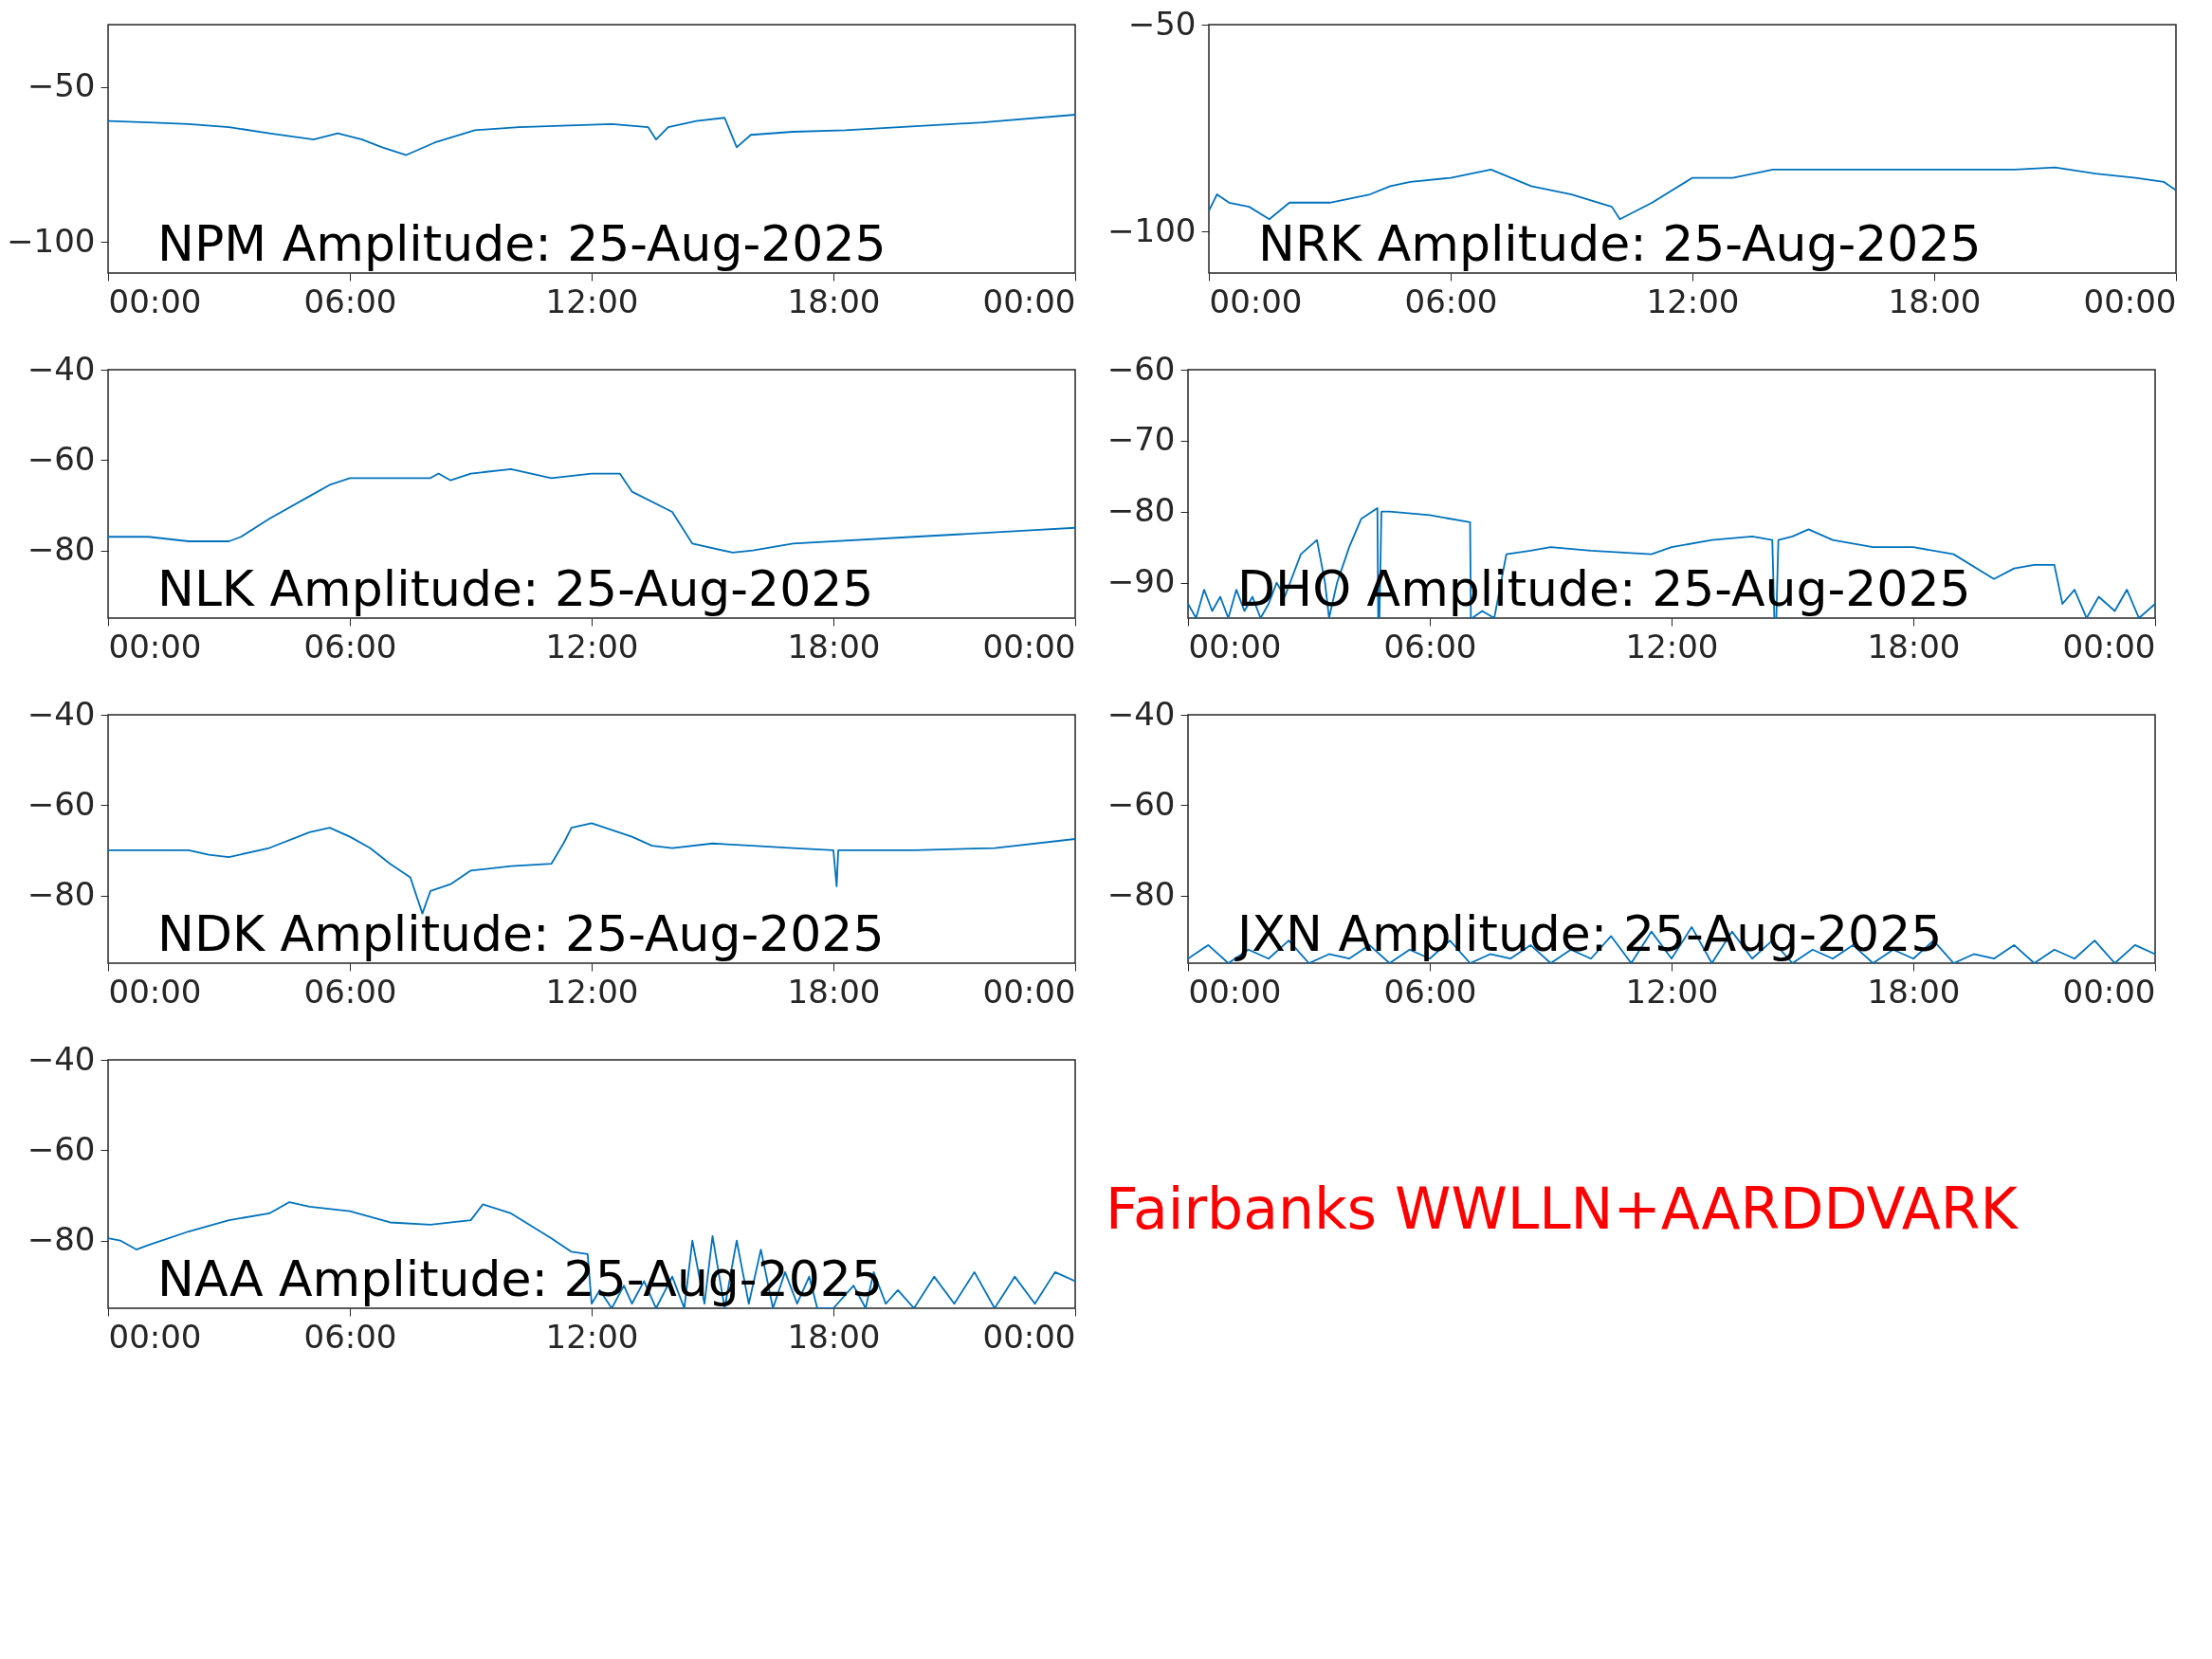 This screenshot has height=1659, width=2212. Describe the element at coordinates (1588, 933) in the screenshot. I see `text: JXN Amplitude: 25-Aug-2025` at that location.